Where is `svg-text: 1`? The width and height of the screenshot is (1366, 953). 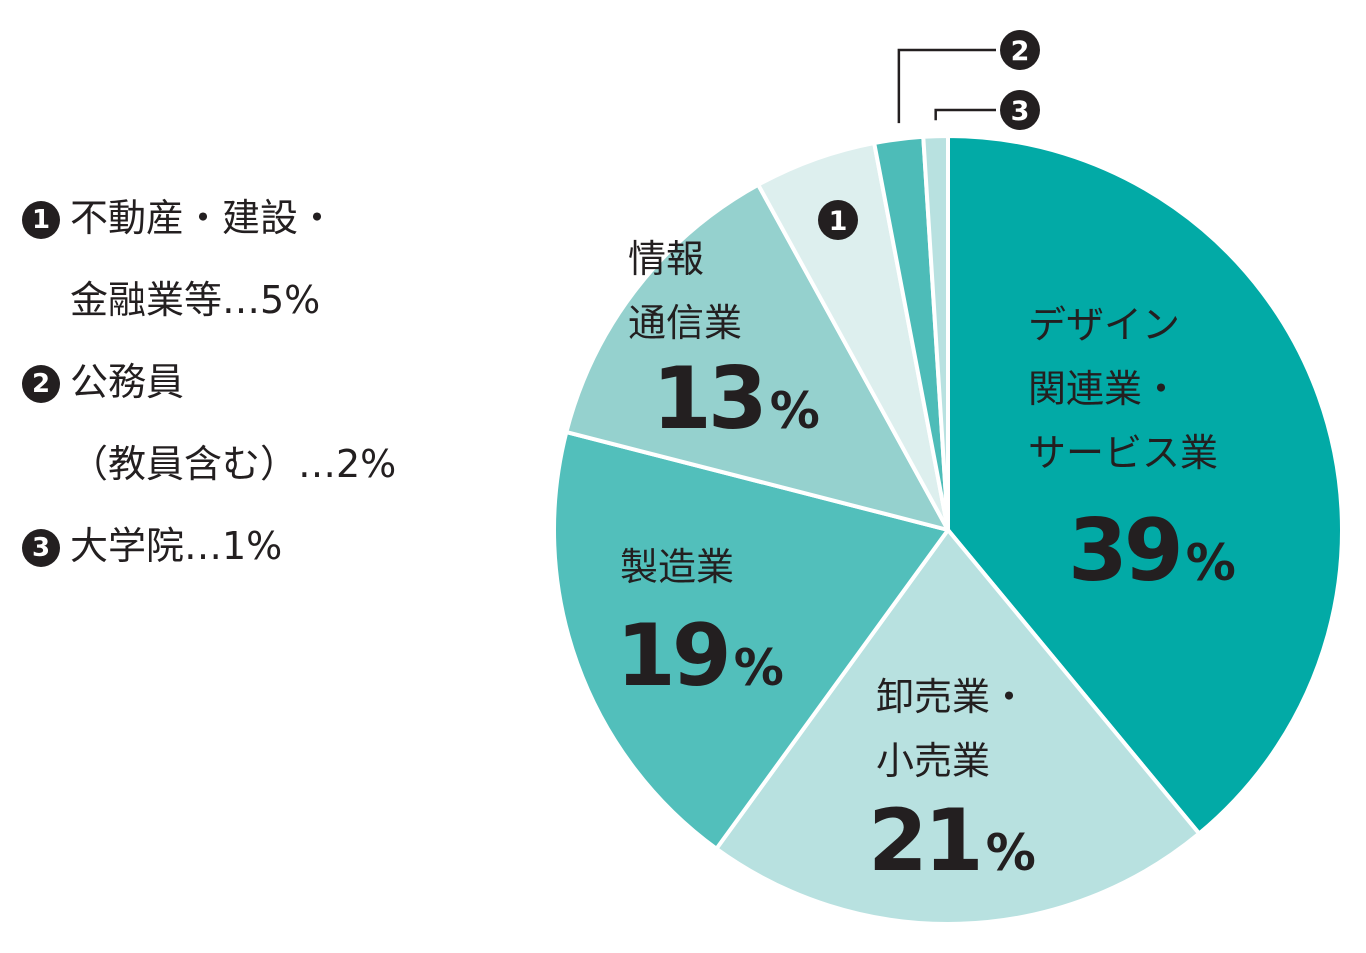
svg-text: 1 is located at coordinates (838, 221).